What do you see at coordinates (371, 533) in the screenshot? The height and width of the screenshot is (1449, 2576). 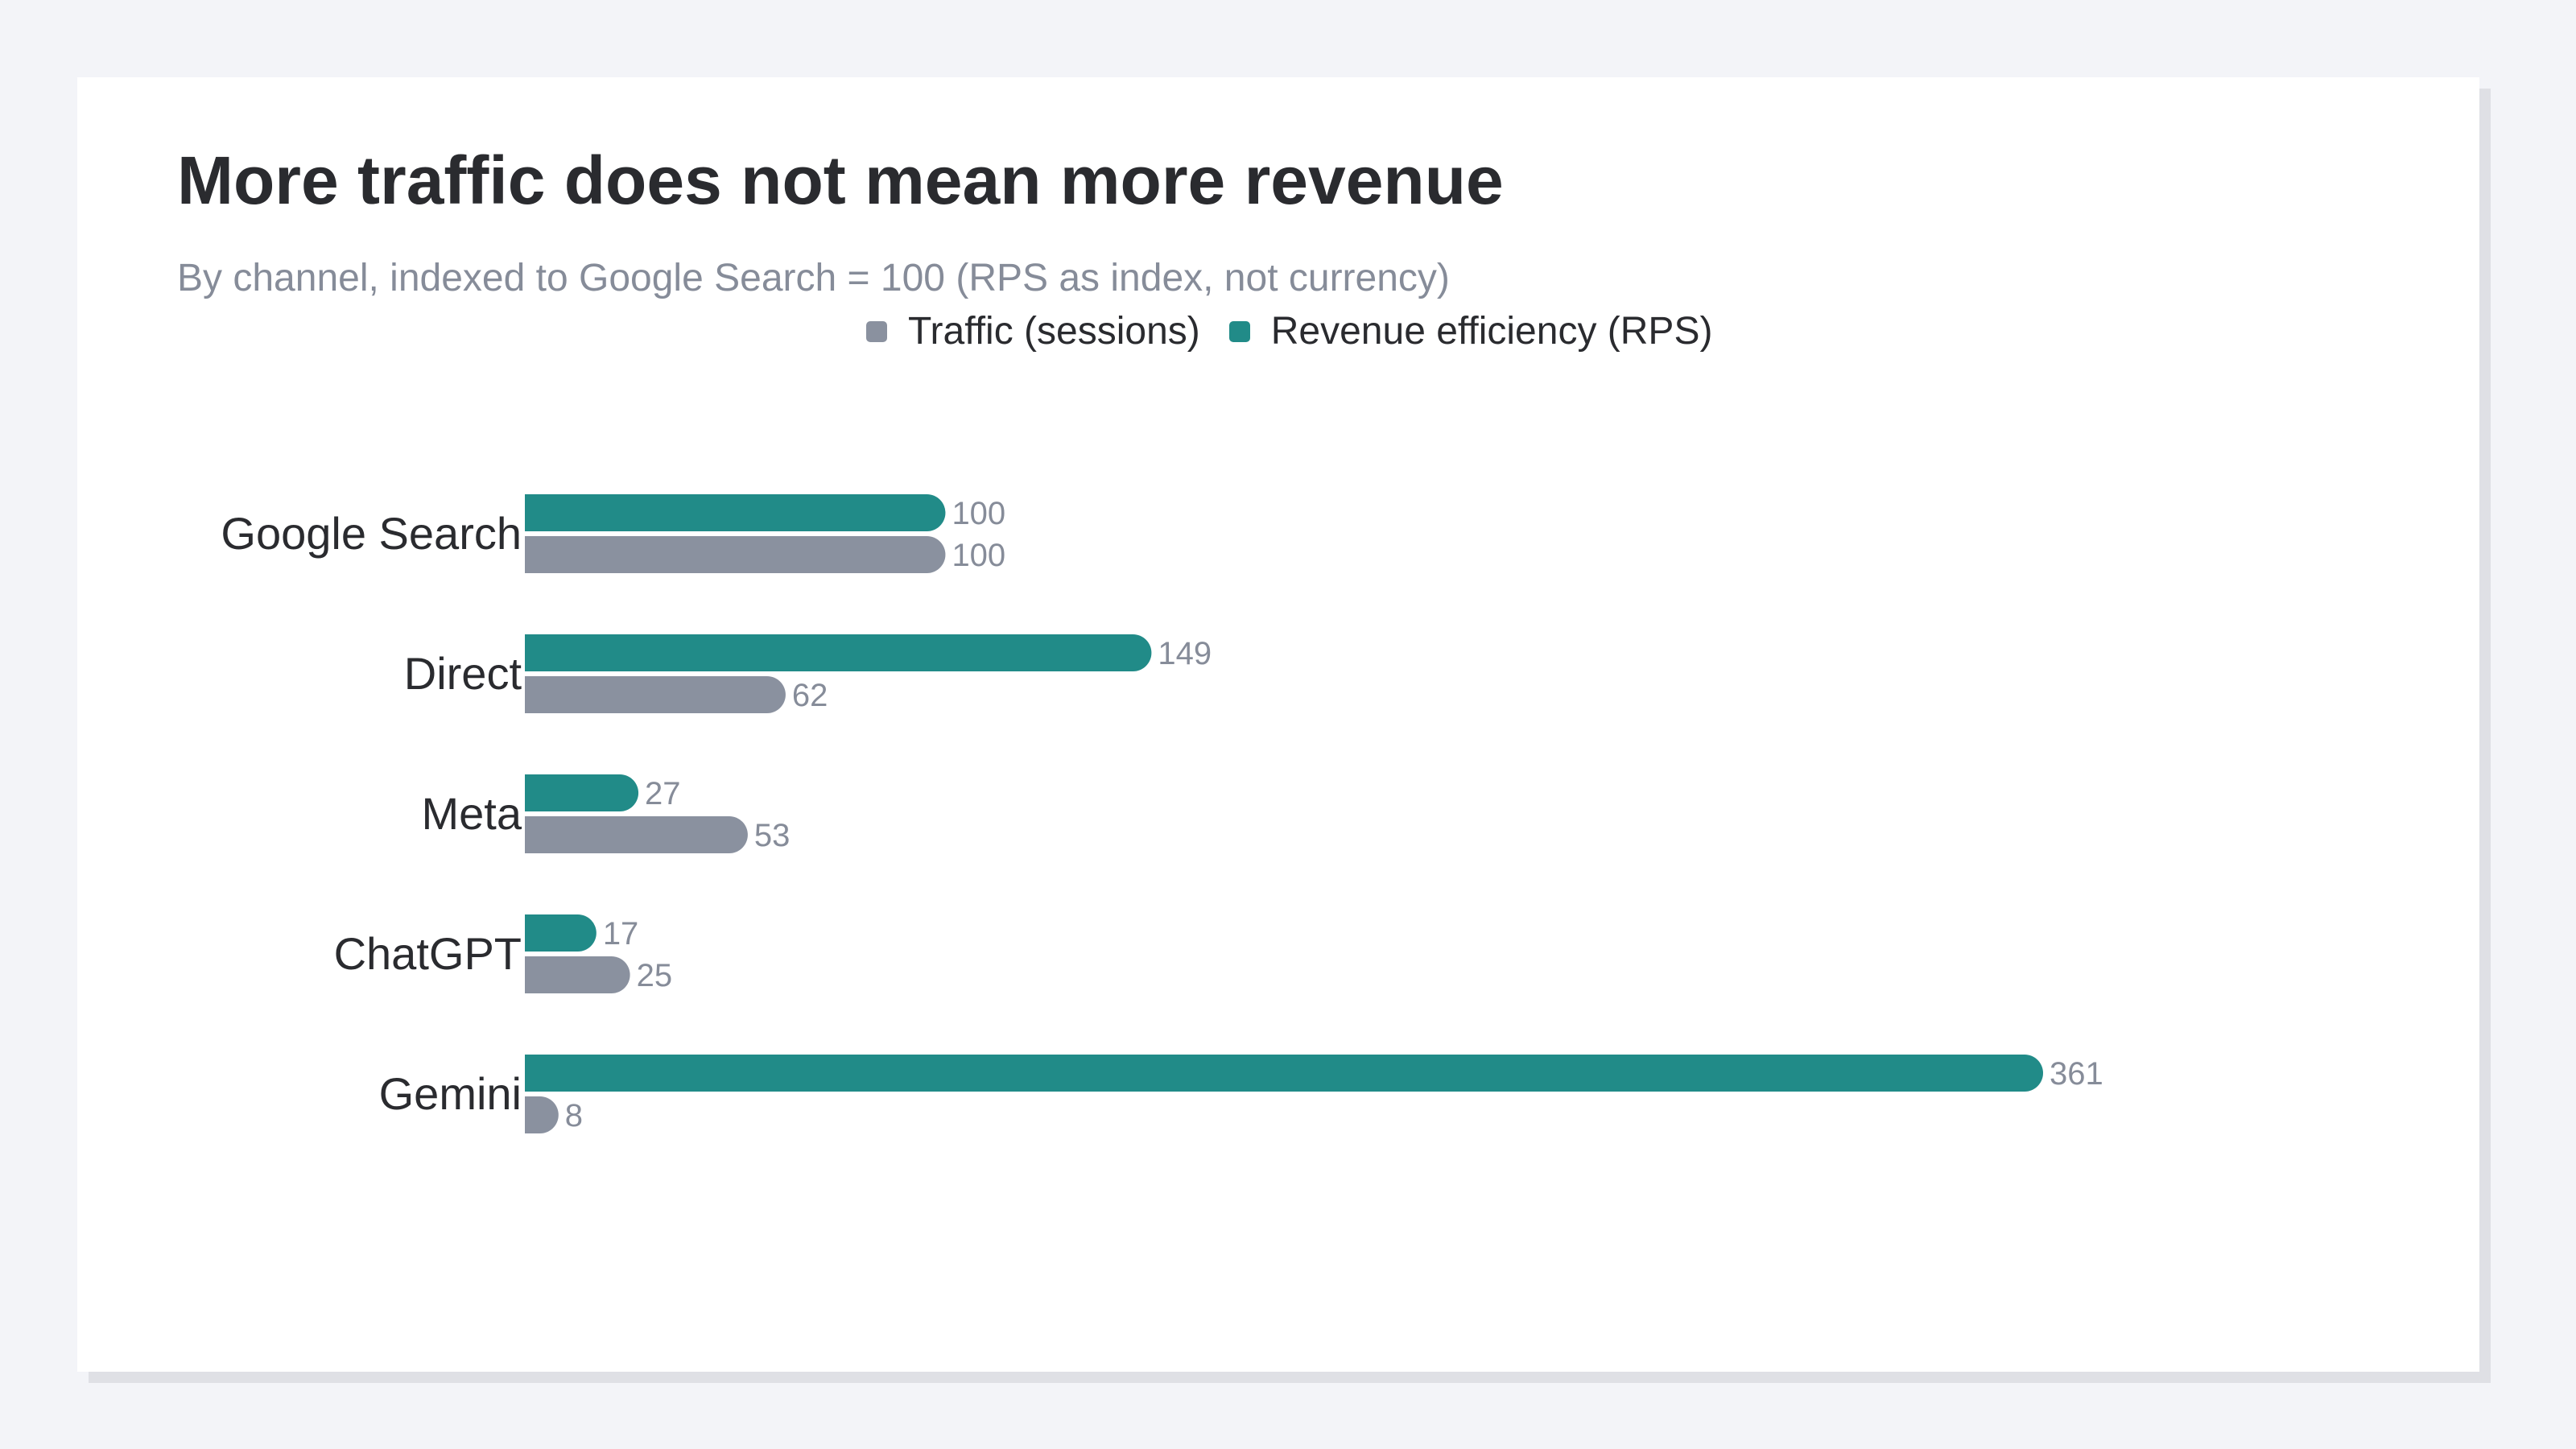 I see `category-label-google-search: Google Search` at bounding box center [371, 533].